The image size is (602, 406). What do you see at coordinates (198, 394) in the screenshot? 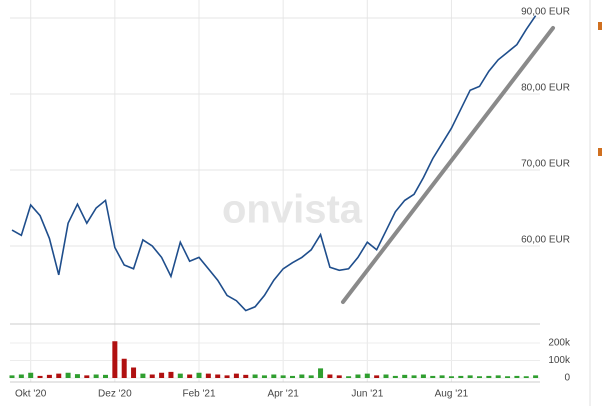
I see `x-tick-label: Feb '21` at bounding box center [198, 394].